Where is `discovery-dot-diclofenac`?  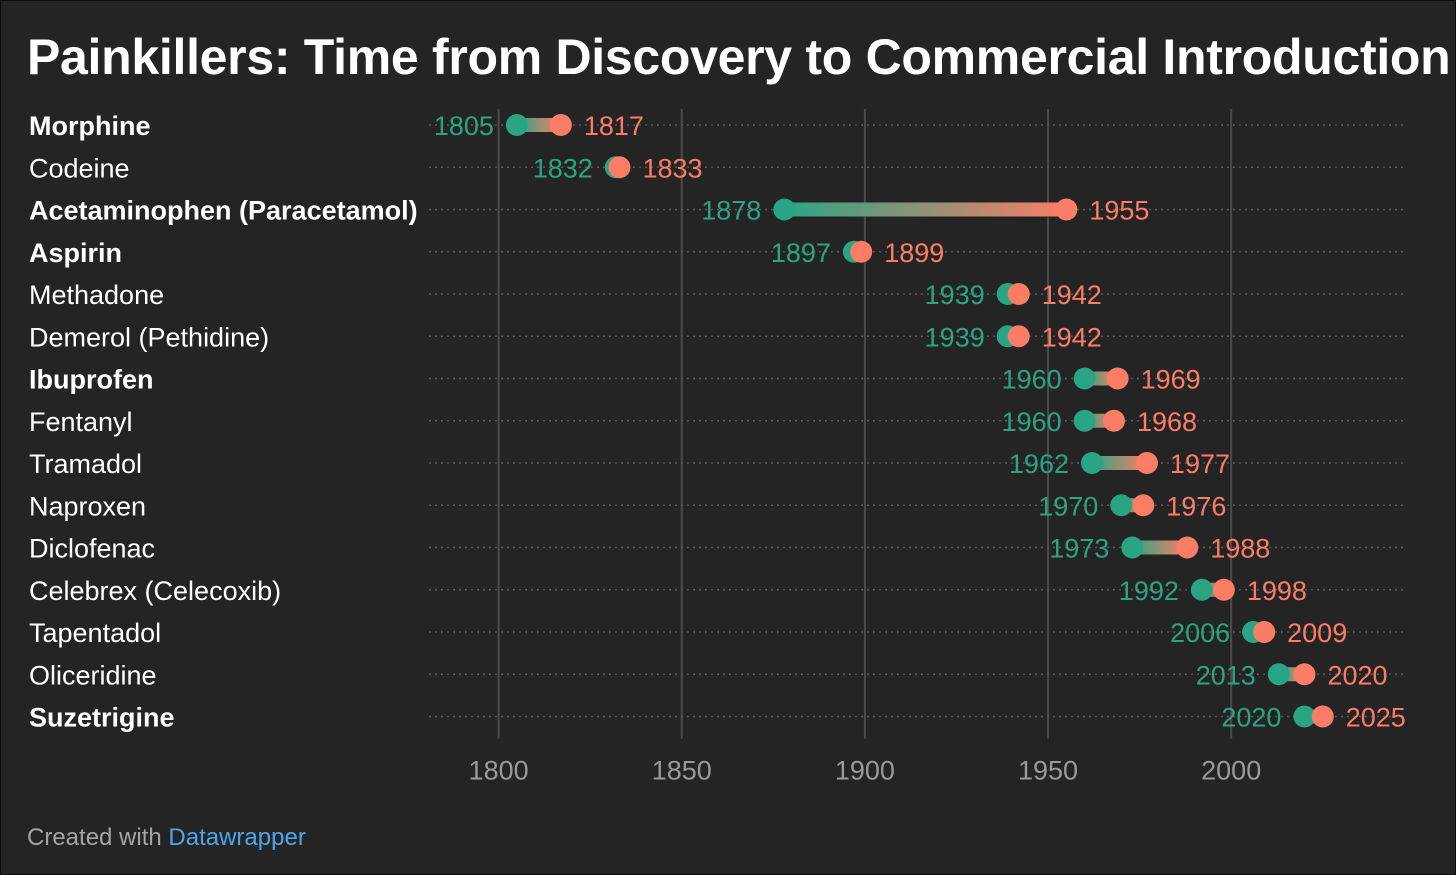 discovery-dot-diclofenac is located at coordinates (1132, 547).